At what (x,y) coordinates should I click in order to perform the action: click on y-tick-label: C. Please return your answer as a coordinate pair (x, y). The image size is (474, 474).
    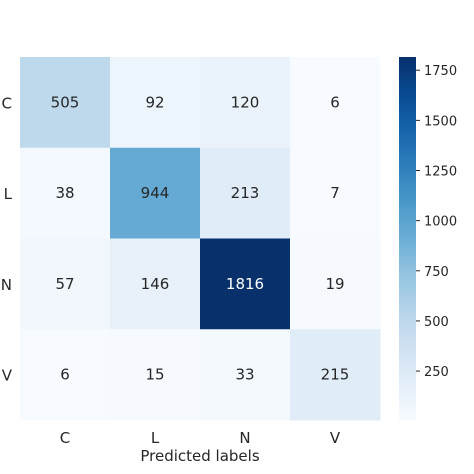
    Looking at the image, I should click on (7, 103).